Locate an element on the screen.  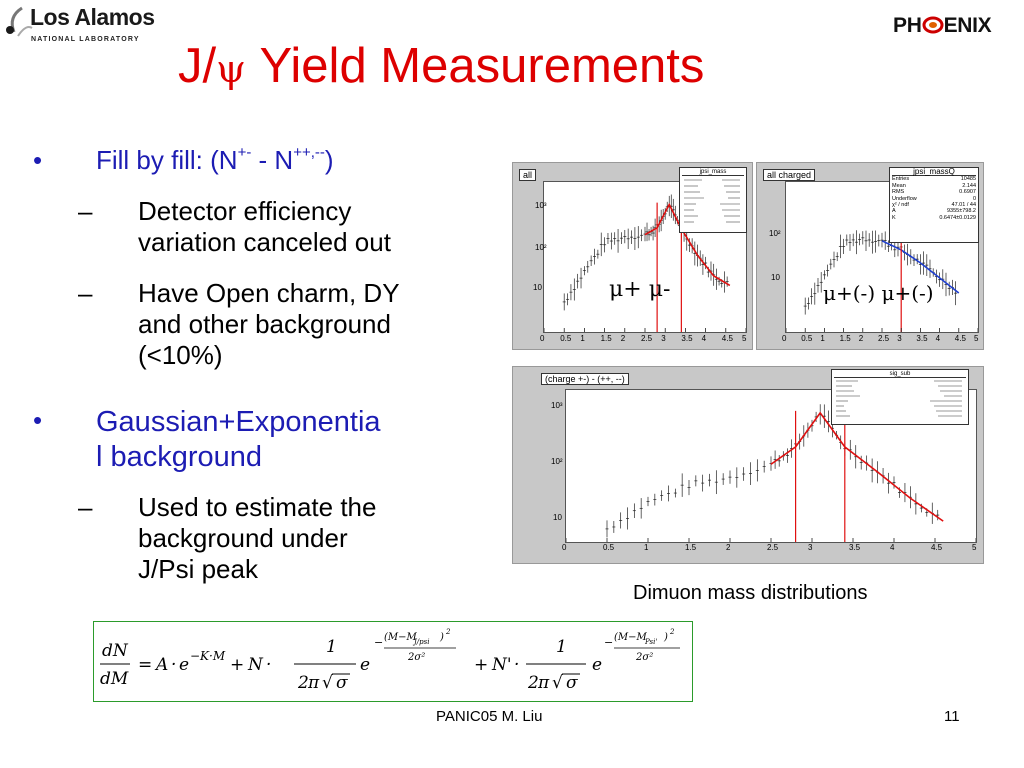
svg-text: dM is located at coordinates (114, 679).